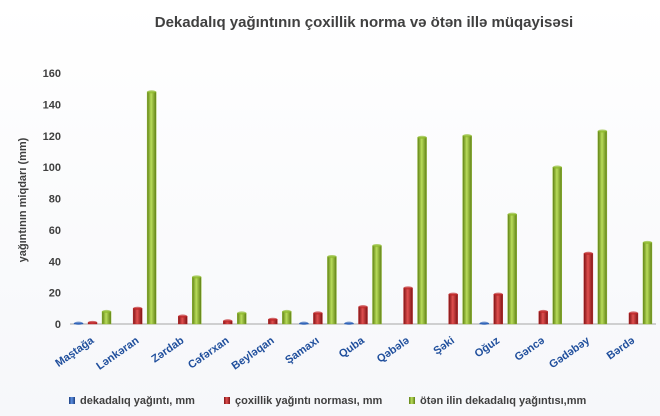 The width and height of the screenshot is (660, 416). Describe the element at coordinates (52, 105) in the screenshot. I see `y-tick-label: 140` at that location.